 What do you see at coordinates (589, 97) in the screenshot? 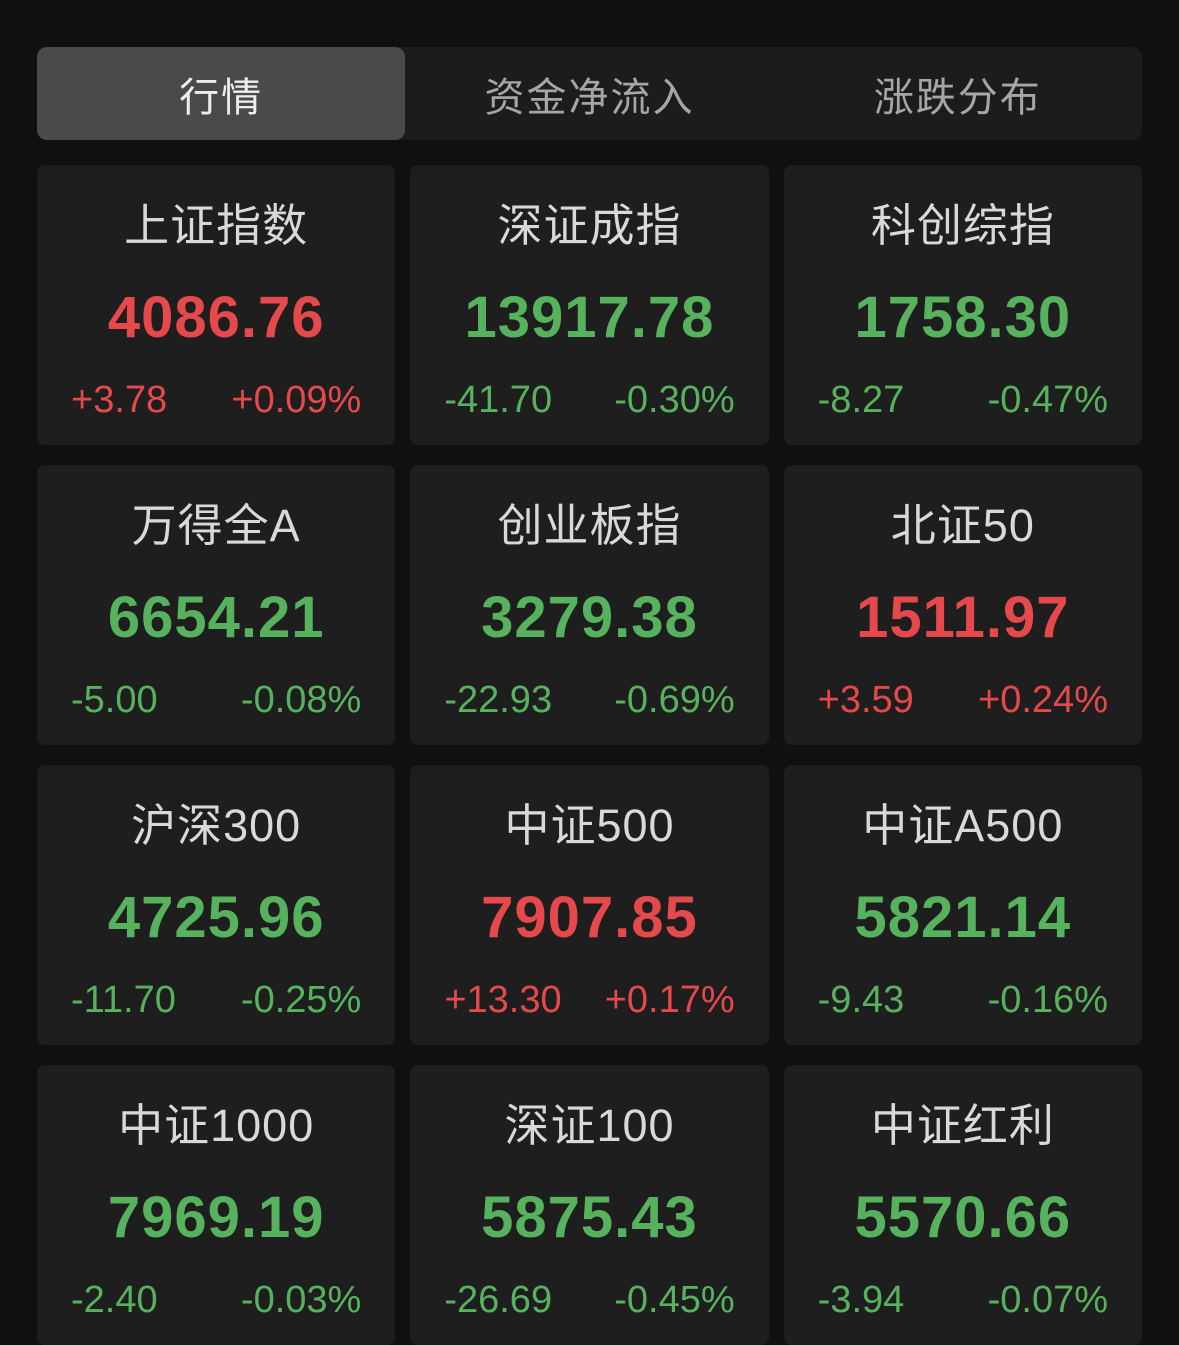
I see `tab-net-capital-inflow: 资金净流入` at bounding box center [589, 97].